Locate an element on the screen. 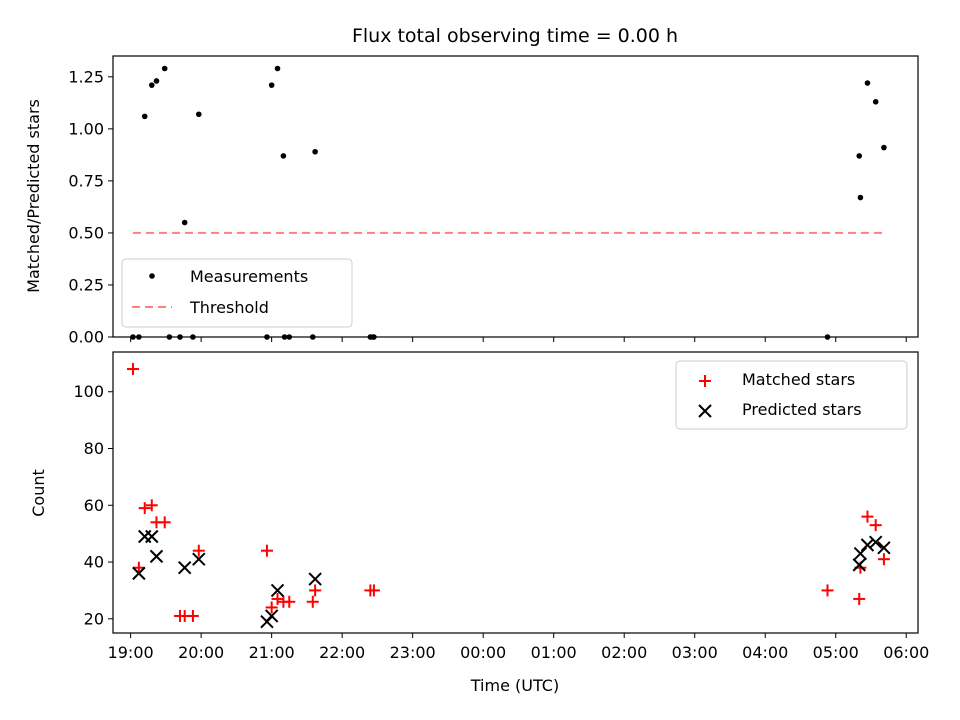 The image size is (960, 720). legend-threshold-label: Threshold is located at coordinates (229, 307).